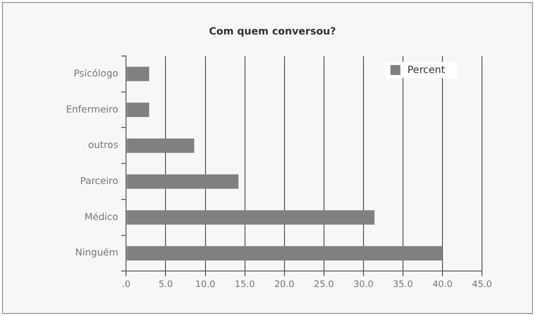 The image size is (535, 316). I want to click on y-tick-label: Médico, so click(101, 217).